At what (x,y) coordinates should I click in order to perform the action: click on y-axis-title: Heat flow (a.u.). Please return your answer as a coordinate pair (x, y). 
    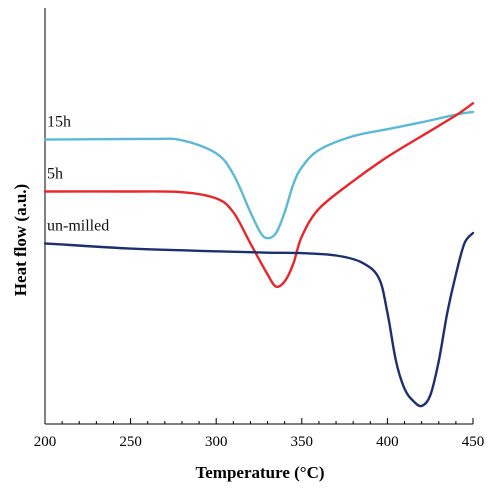
    Looking at the image, I should click on (20, 240).